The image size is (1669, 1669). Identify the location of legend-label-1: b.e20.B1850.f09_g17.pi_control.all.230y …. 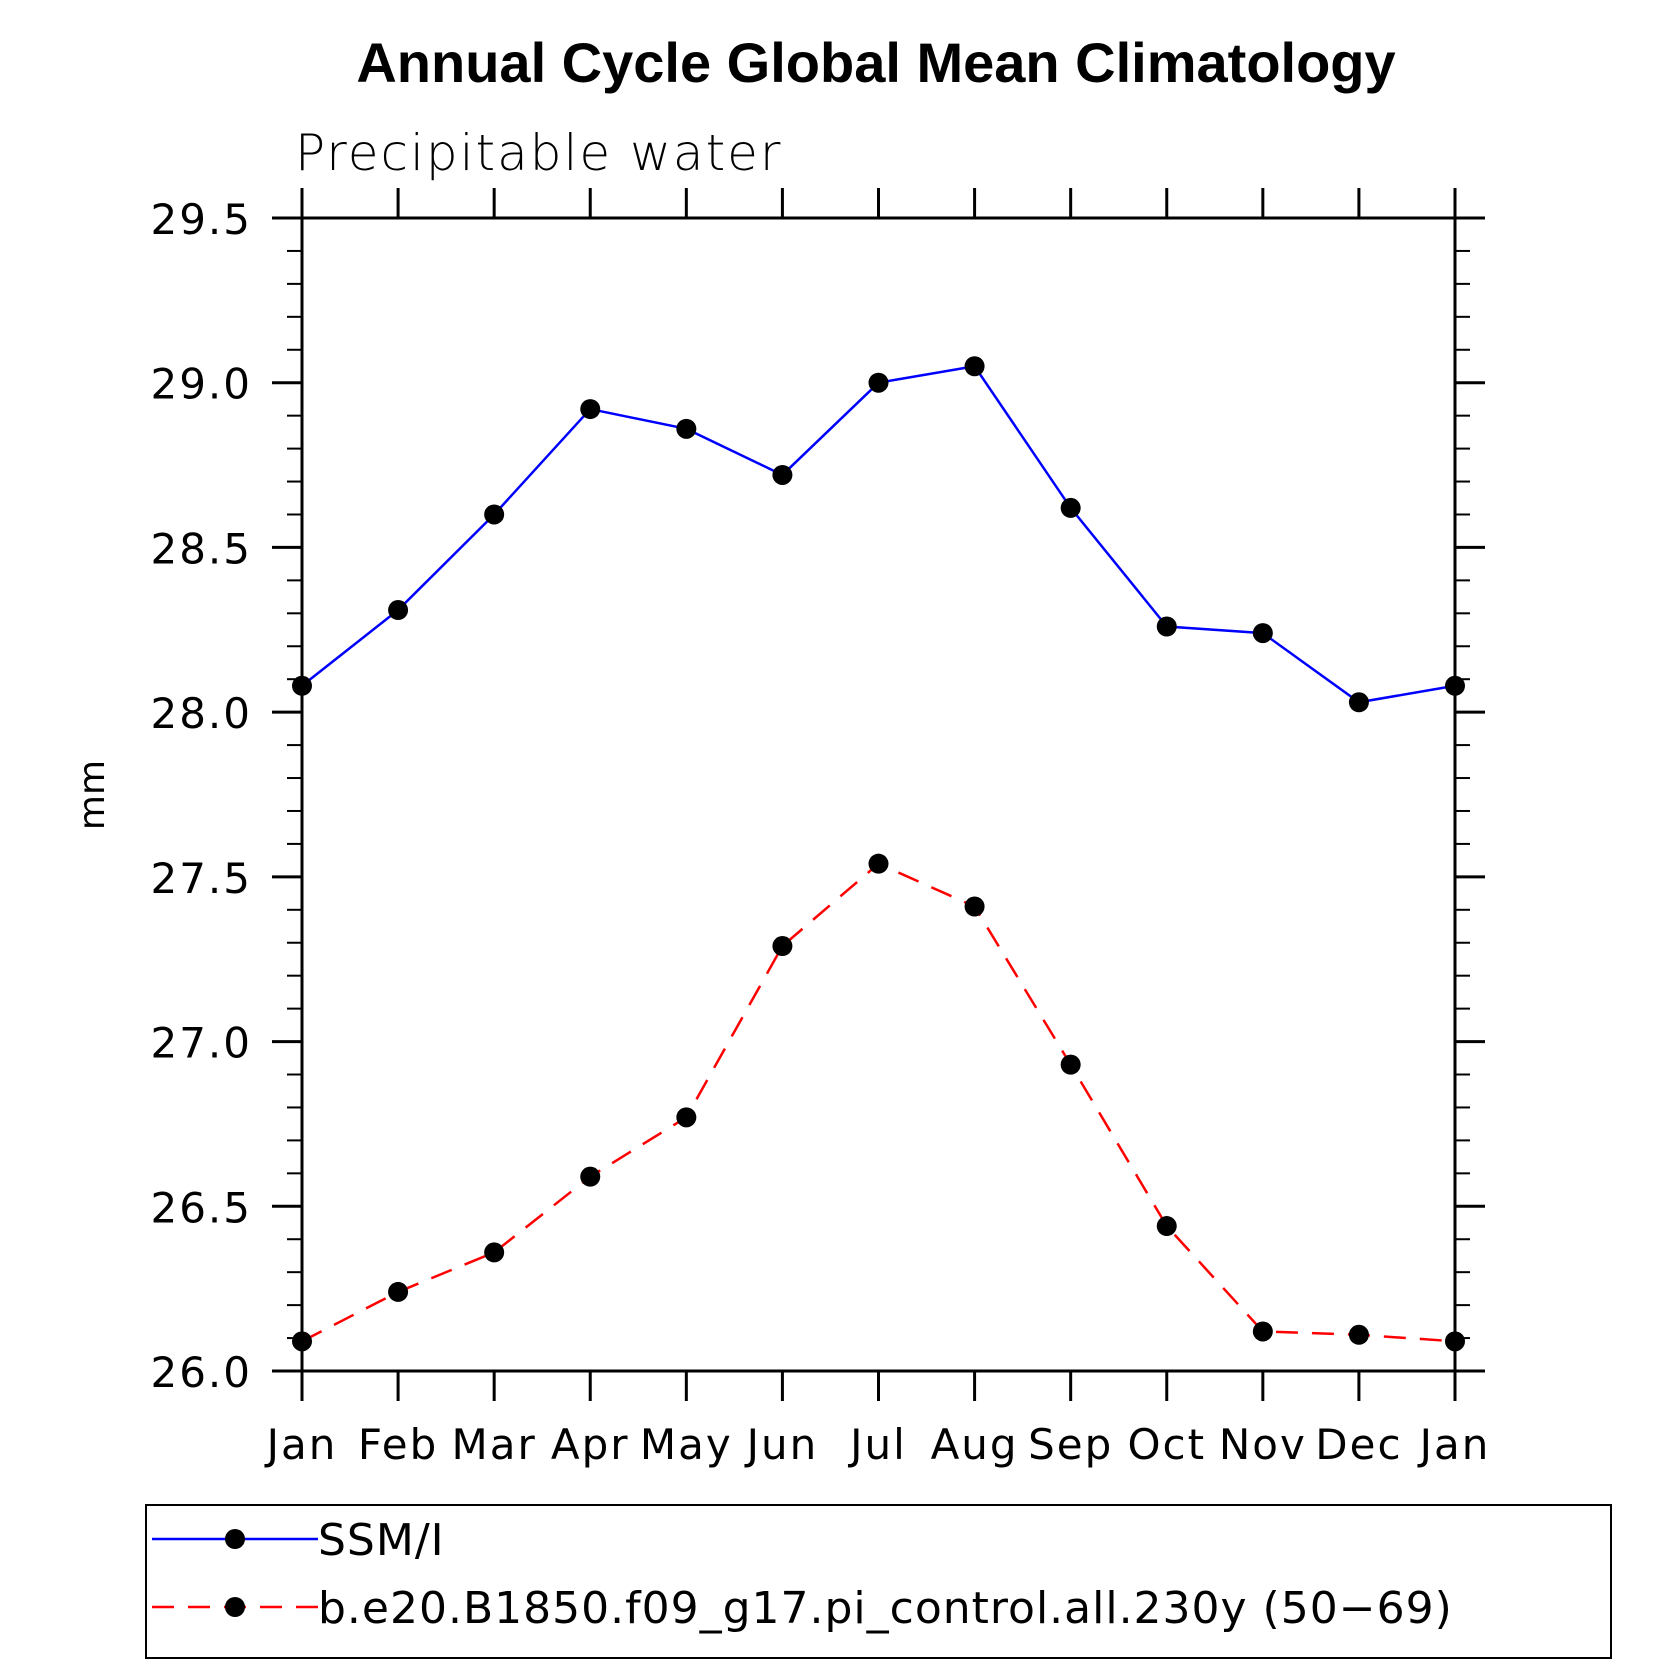
(885, 1608).